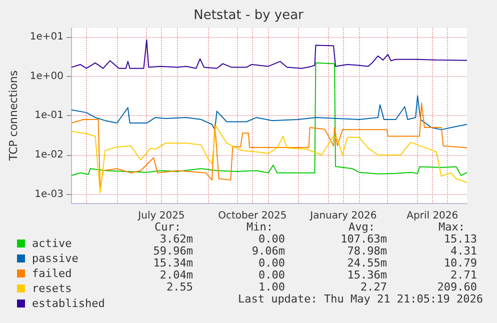  I want to click on y-tick-label: 1e+01, so click(47, 37).